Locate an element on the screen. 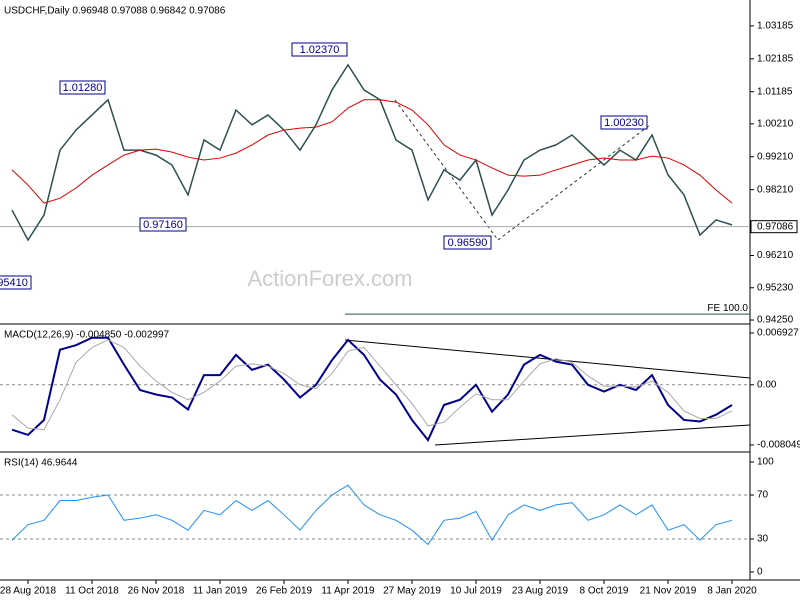  x-tick-label: 21 Nov 2019 is located at coordinates (668, 591).